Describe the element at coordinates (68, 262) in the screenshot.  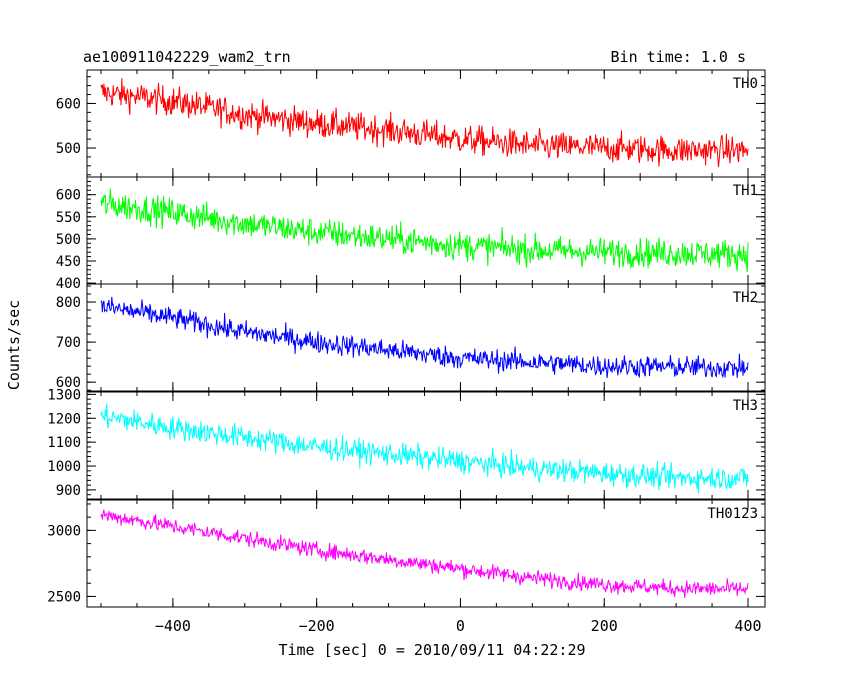
I see `y-tick-label: 450` at that location.